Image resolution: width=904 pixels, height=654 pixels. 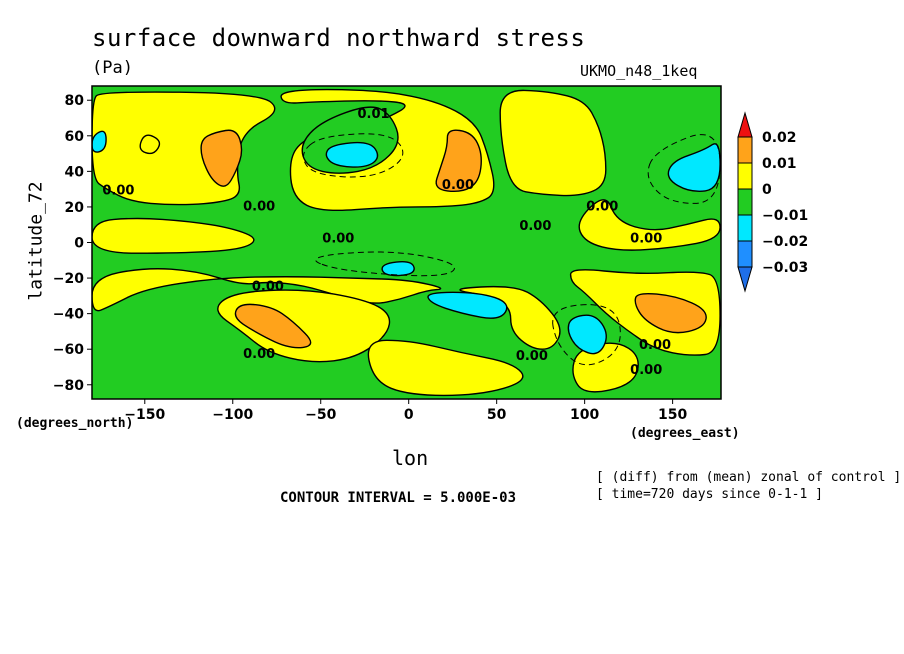 I want to click on x-tick-label: −50, so click(x=320, y=415).